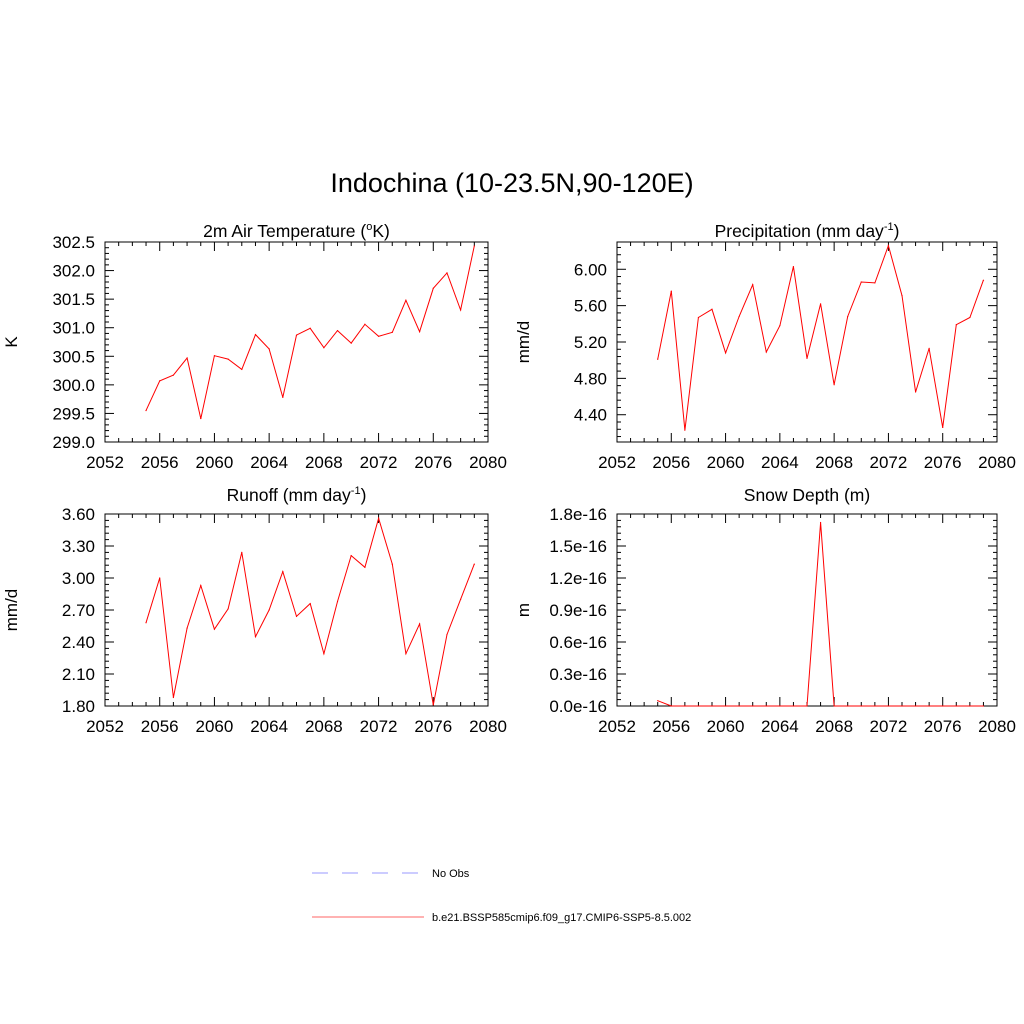  What do you see at coordinates (73, 328) in the screenshot?
I see `y-tick-label: 301.0` at bounding box center [73, 328].